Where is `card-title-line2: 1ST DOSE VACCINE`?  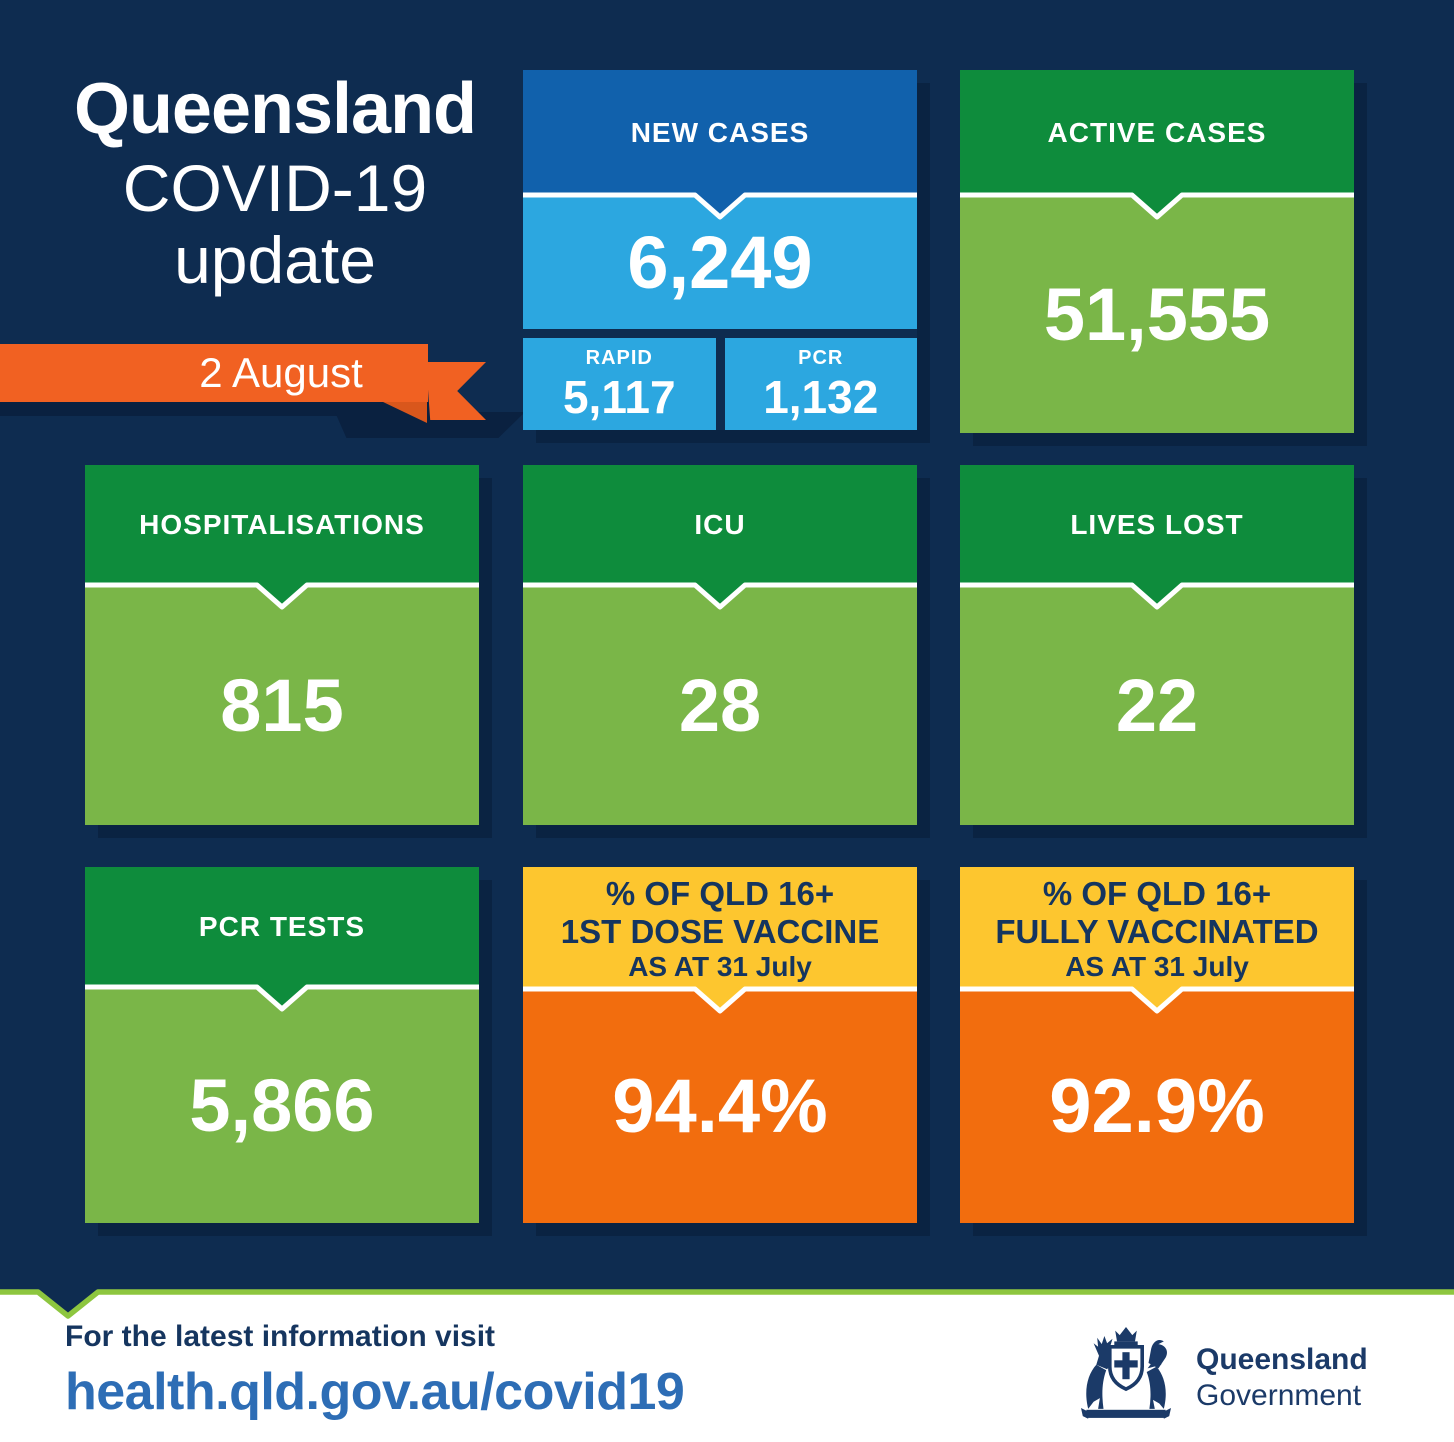 card-title-line2: 1ST DOSE VACCINE is located at coordinates (720, 931).